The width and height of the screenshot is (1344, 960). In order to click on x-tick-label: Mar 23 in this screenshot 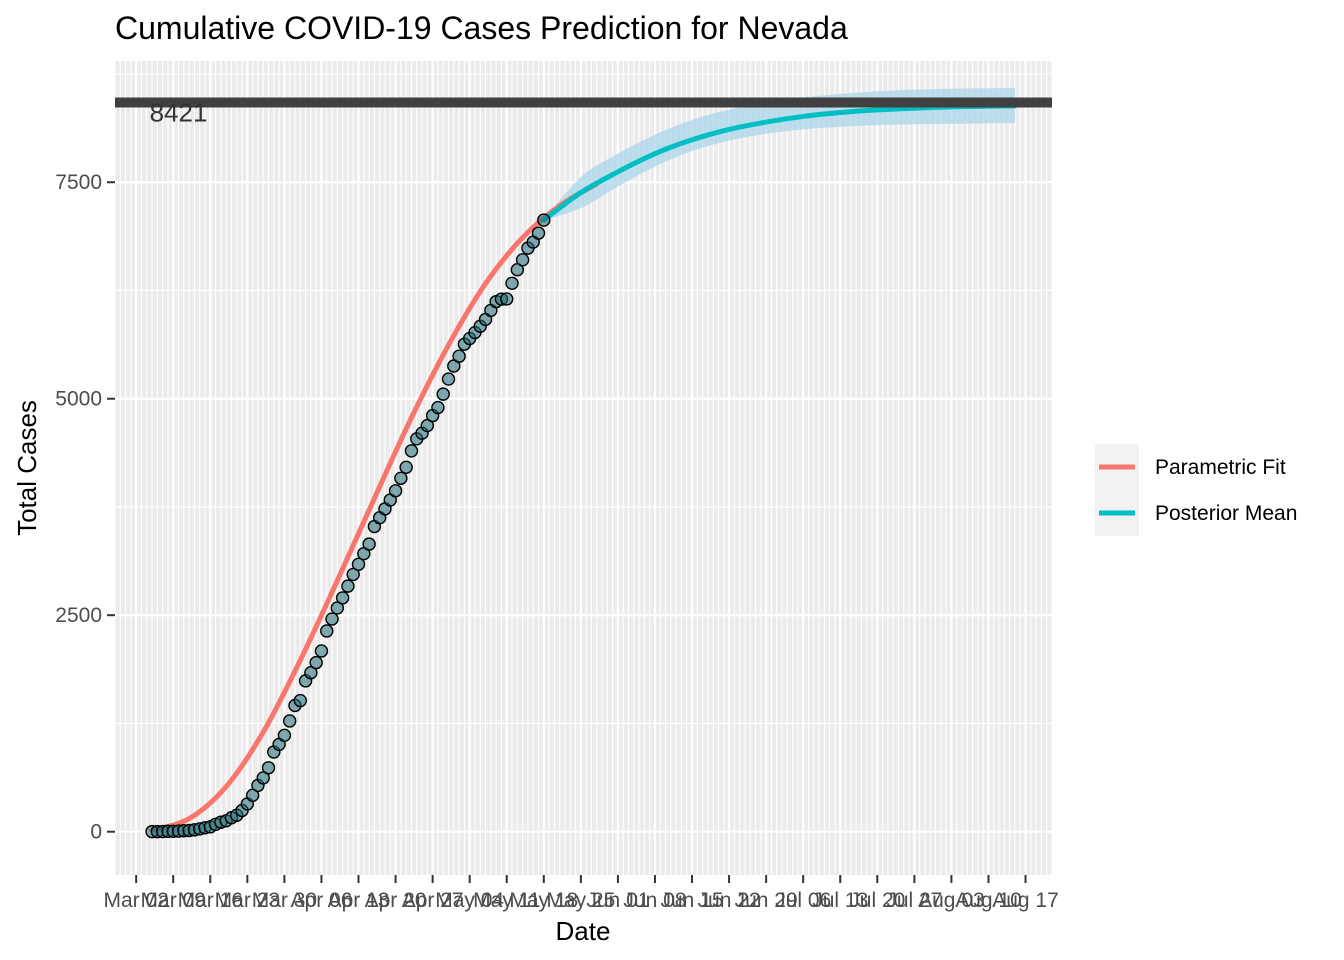, I will do `click(247, 900)`.